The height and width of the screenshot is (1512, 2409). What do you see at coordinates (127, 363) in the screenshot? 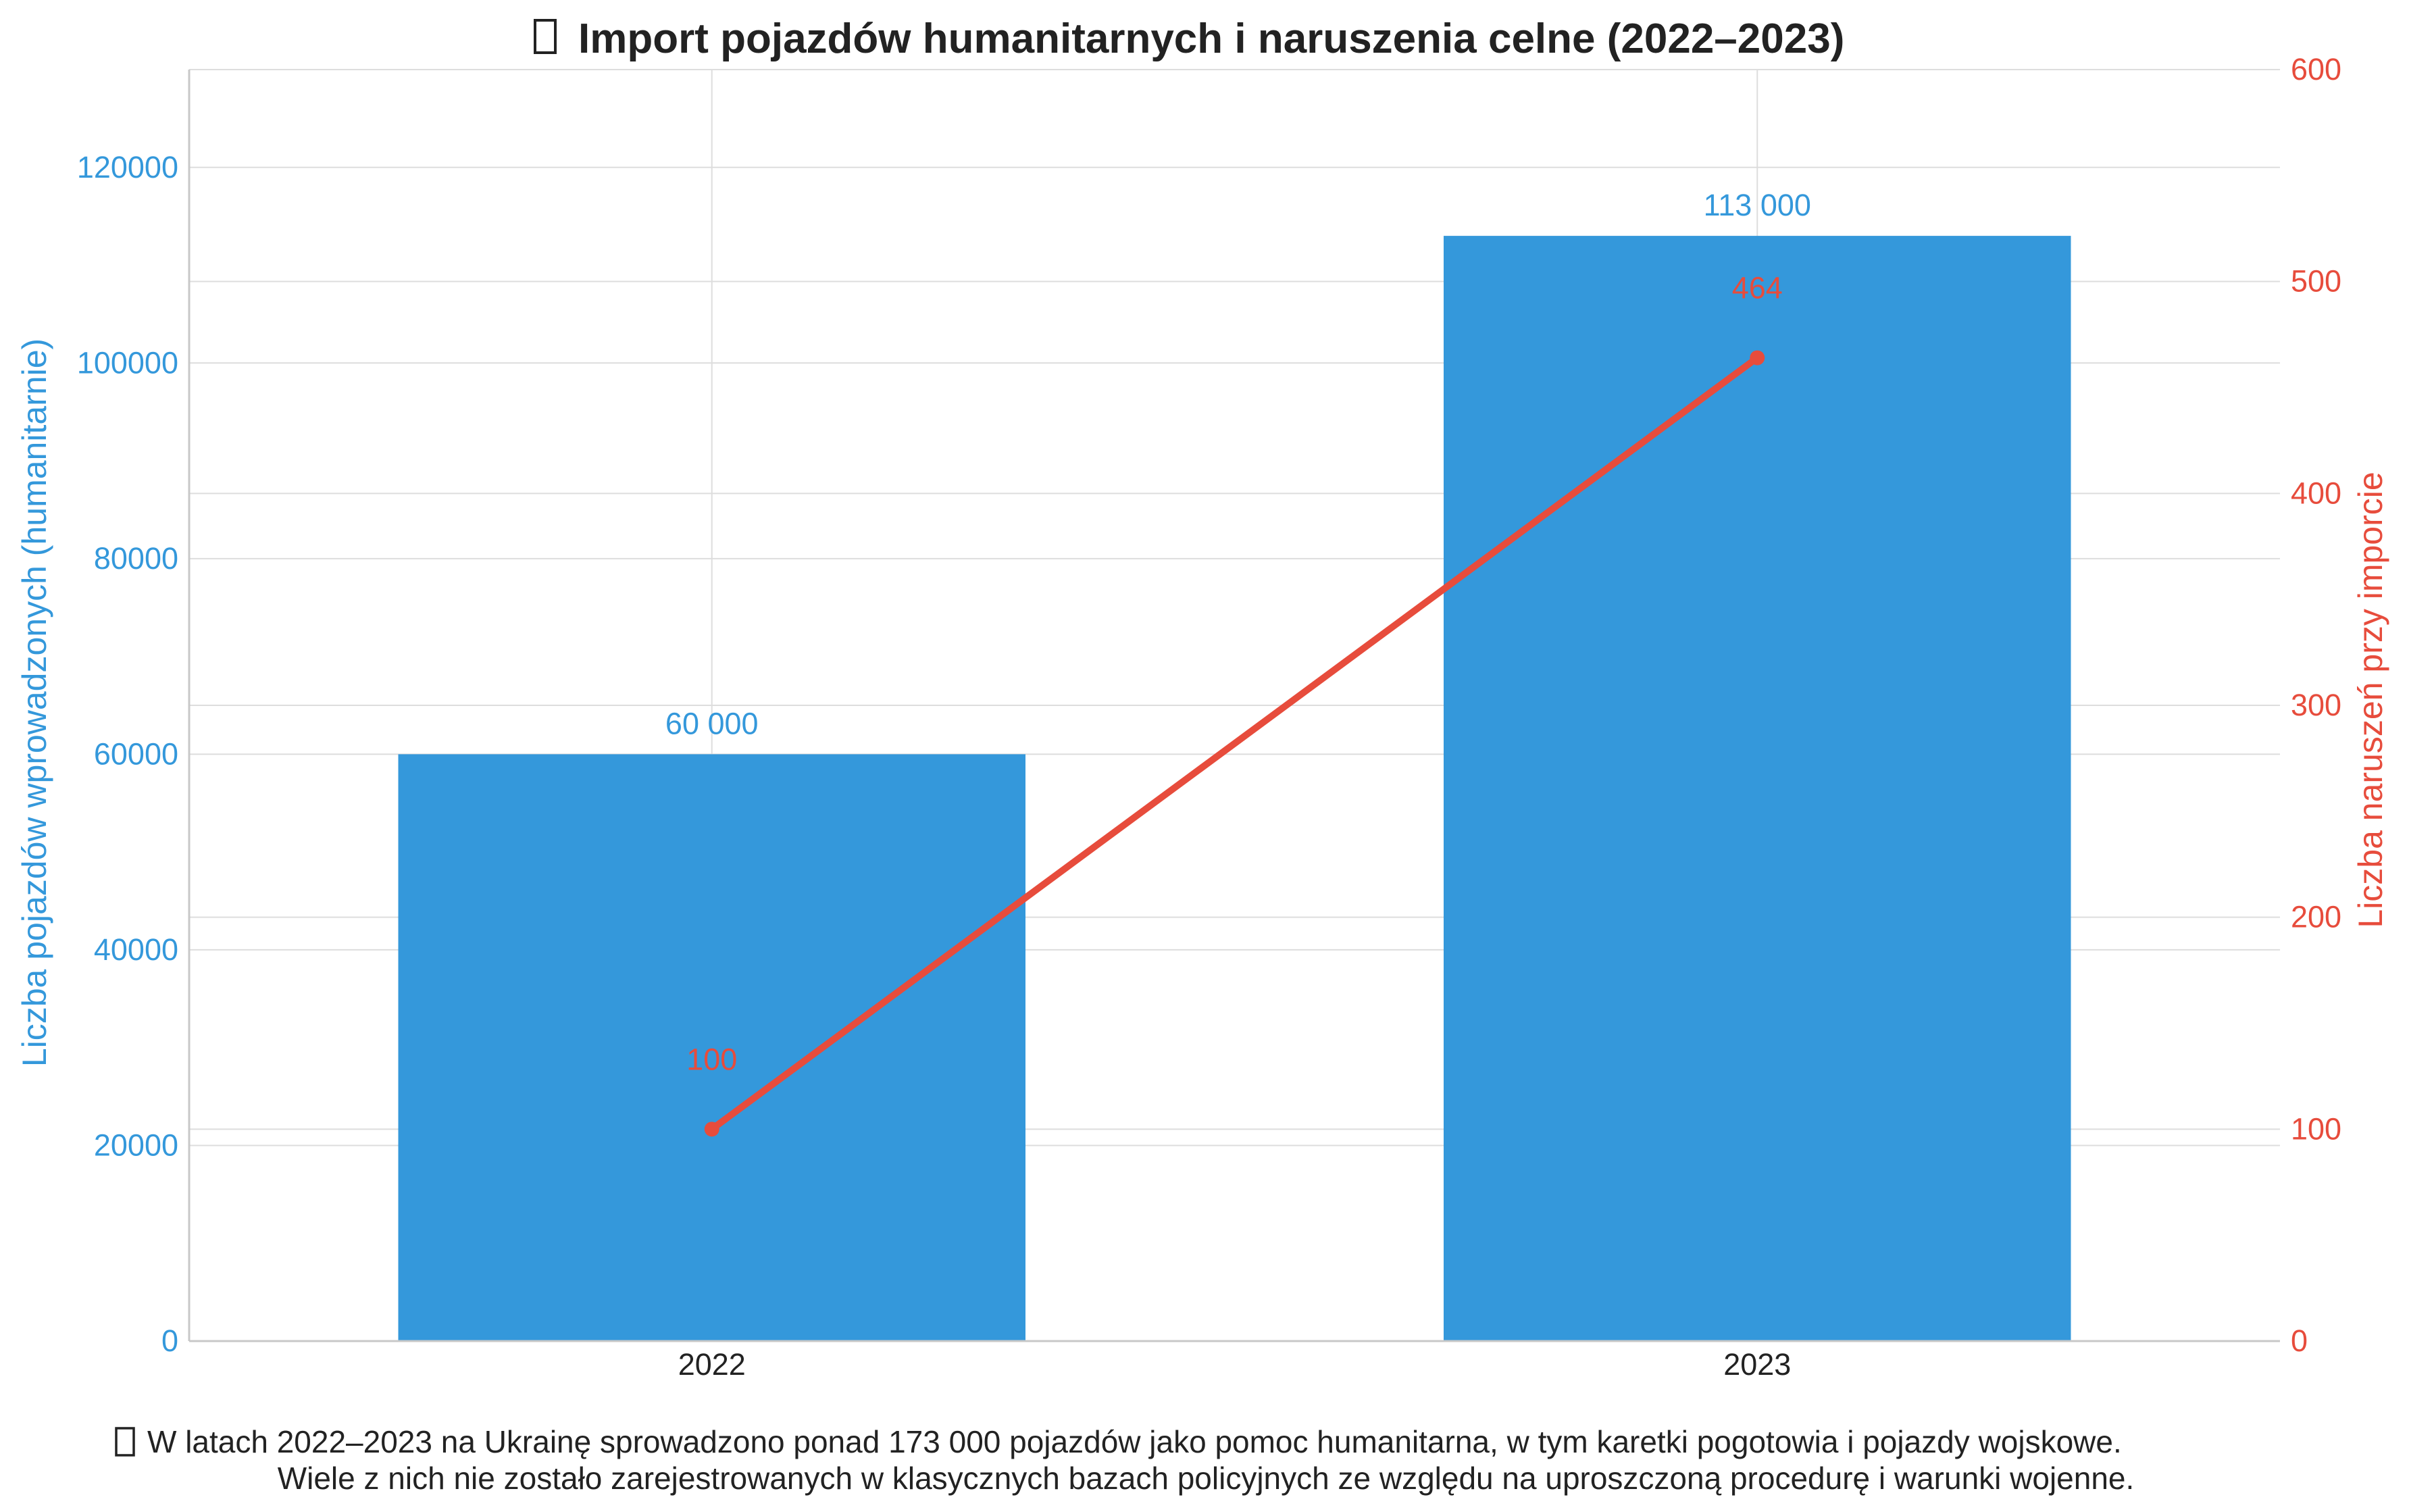
I see `y-left-tick-label: 100000` at bounding box center [127, 363].